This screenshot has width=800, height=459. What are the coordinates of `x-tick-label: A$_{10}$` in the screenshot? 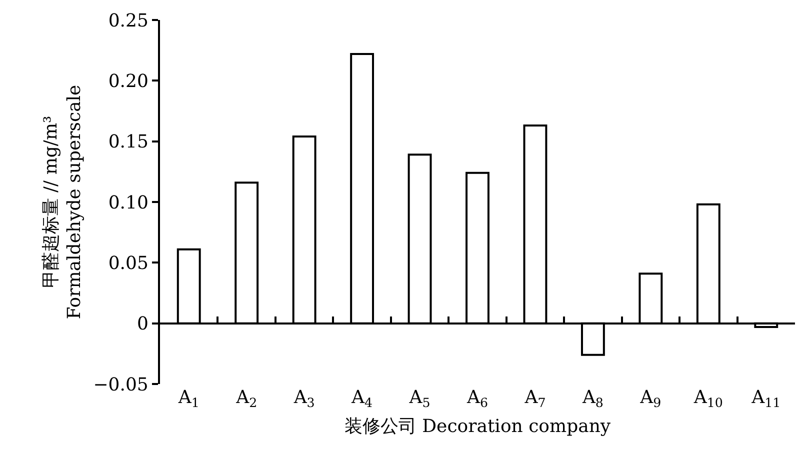 It's located at (707, 398).